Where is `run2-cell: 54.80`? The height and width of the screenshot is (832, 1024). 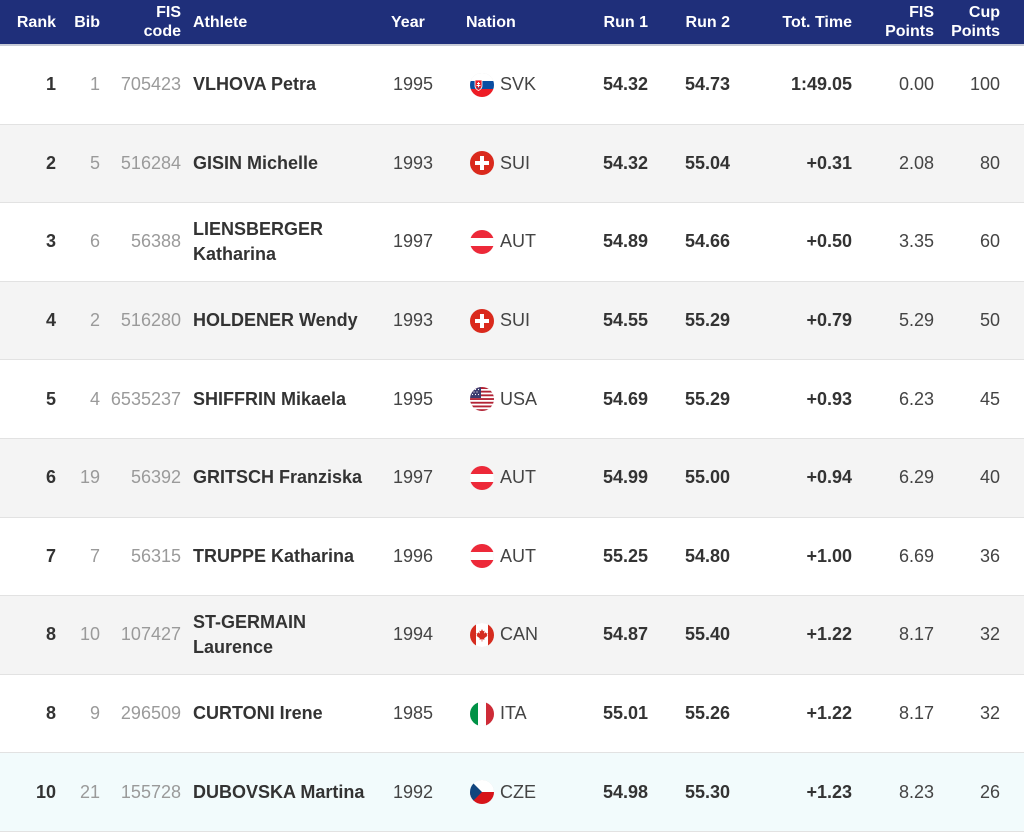
run2-cell: 54.80 is located at coordinates (707, 555).